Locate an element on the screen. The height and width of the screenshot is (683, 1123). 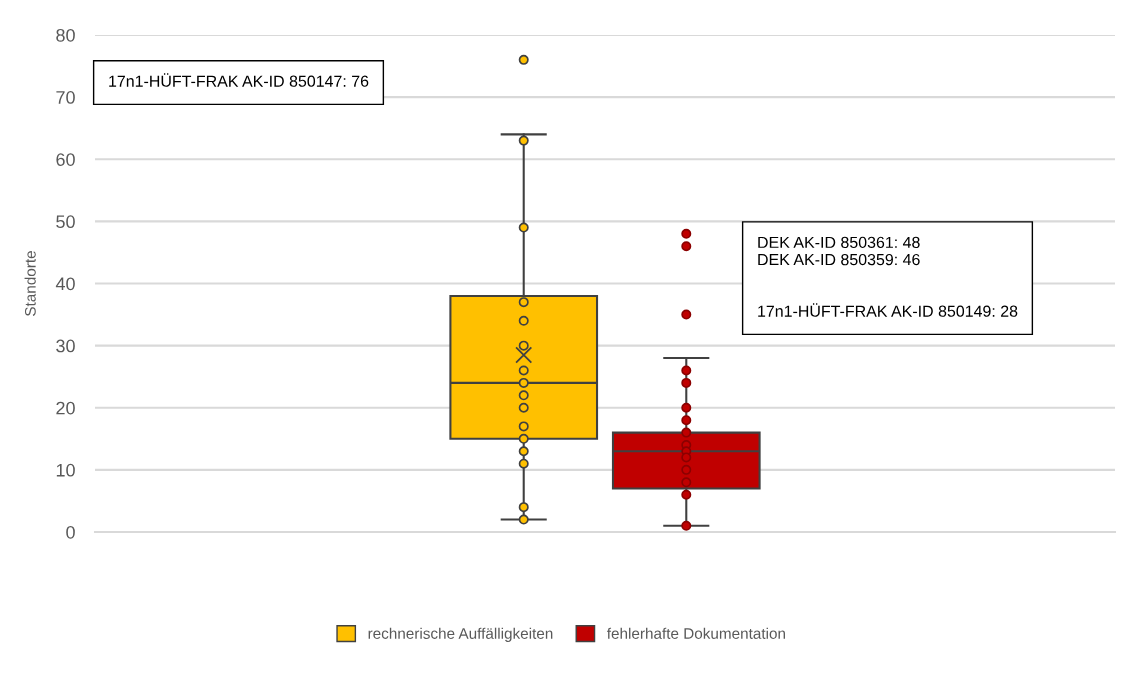
y-tick-label: 40 is located at coordinates (65, 284).